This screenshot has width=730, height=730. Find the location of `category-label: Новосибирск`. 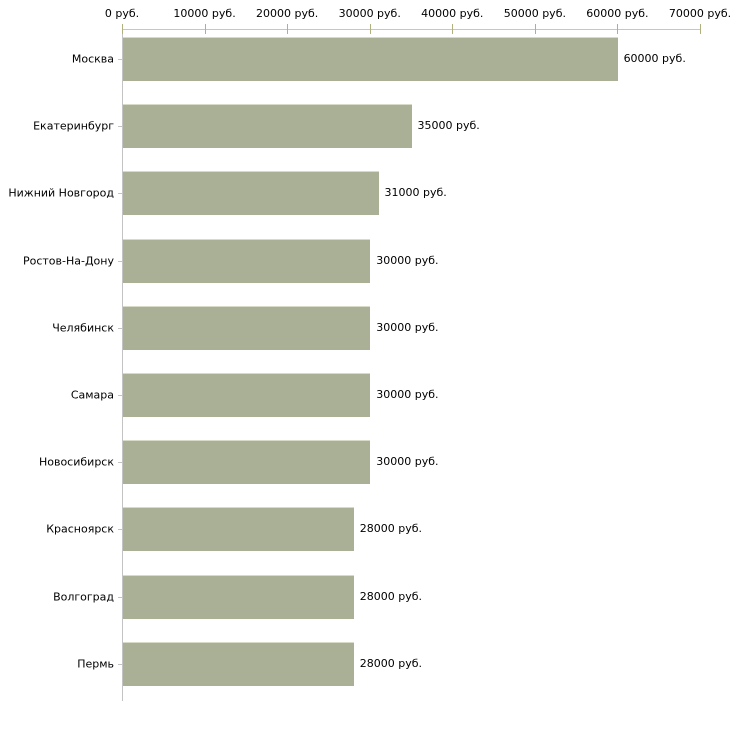

category-label: Новосибирск is located at coordinates (76, 462).